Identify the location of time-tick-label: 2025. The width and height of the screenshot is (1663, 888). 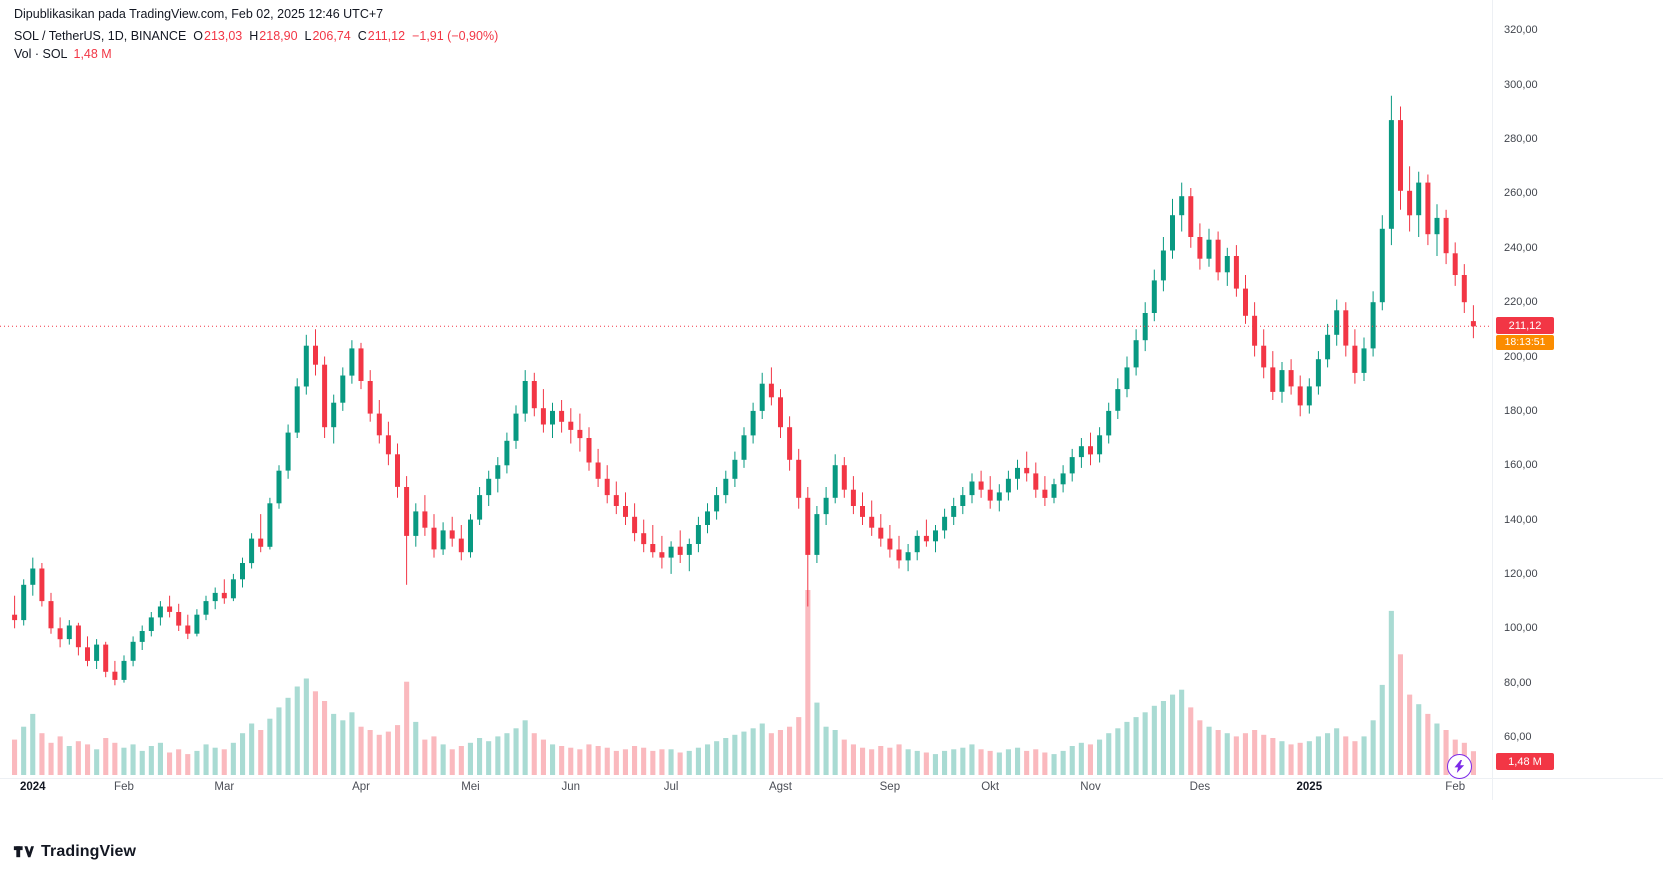
(1309, 787).